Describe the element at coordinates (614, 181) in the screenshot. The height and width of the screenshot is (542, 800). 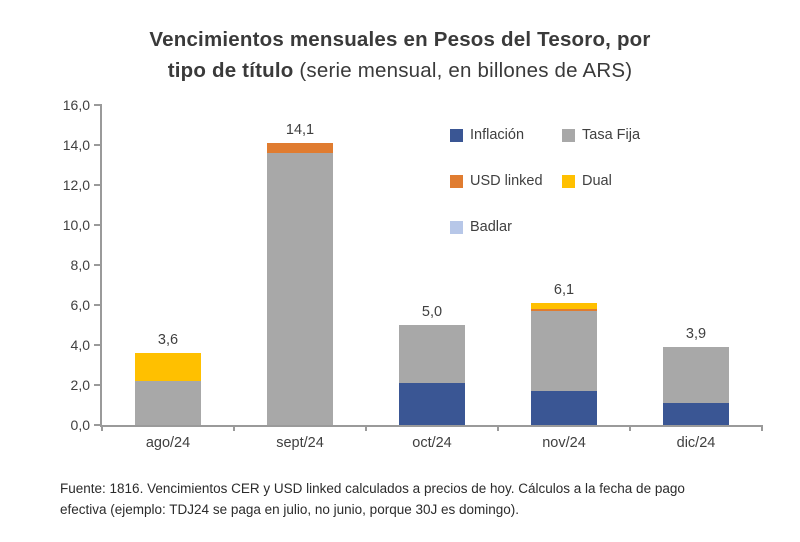
I see `legend-item-dual: Dual` at that location.